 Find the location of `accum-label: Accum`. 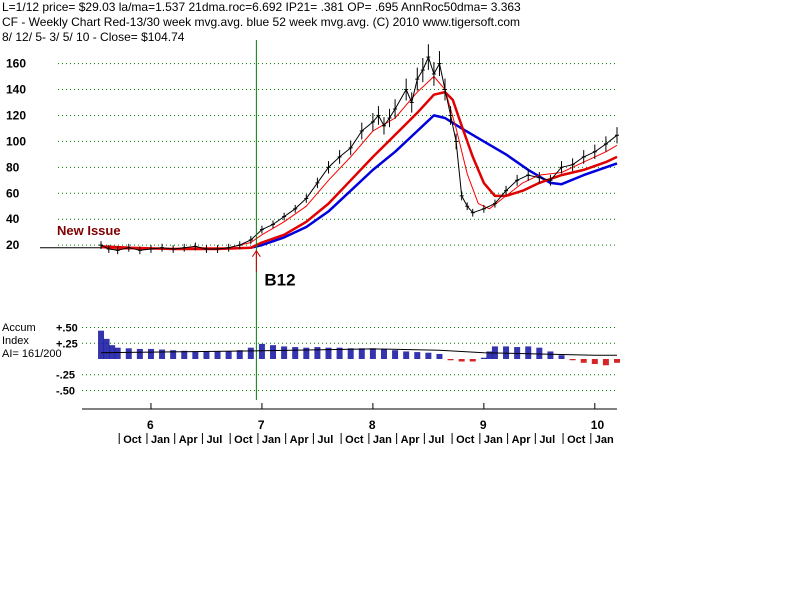

accum-label: Accum is located at coordinates (19, 328).